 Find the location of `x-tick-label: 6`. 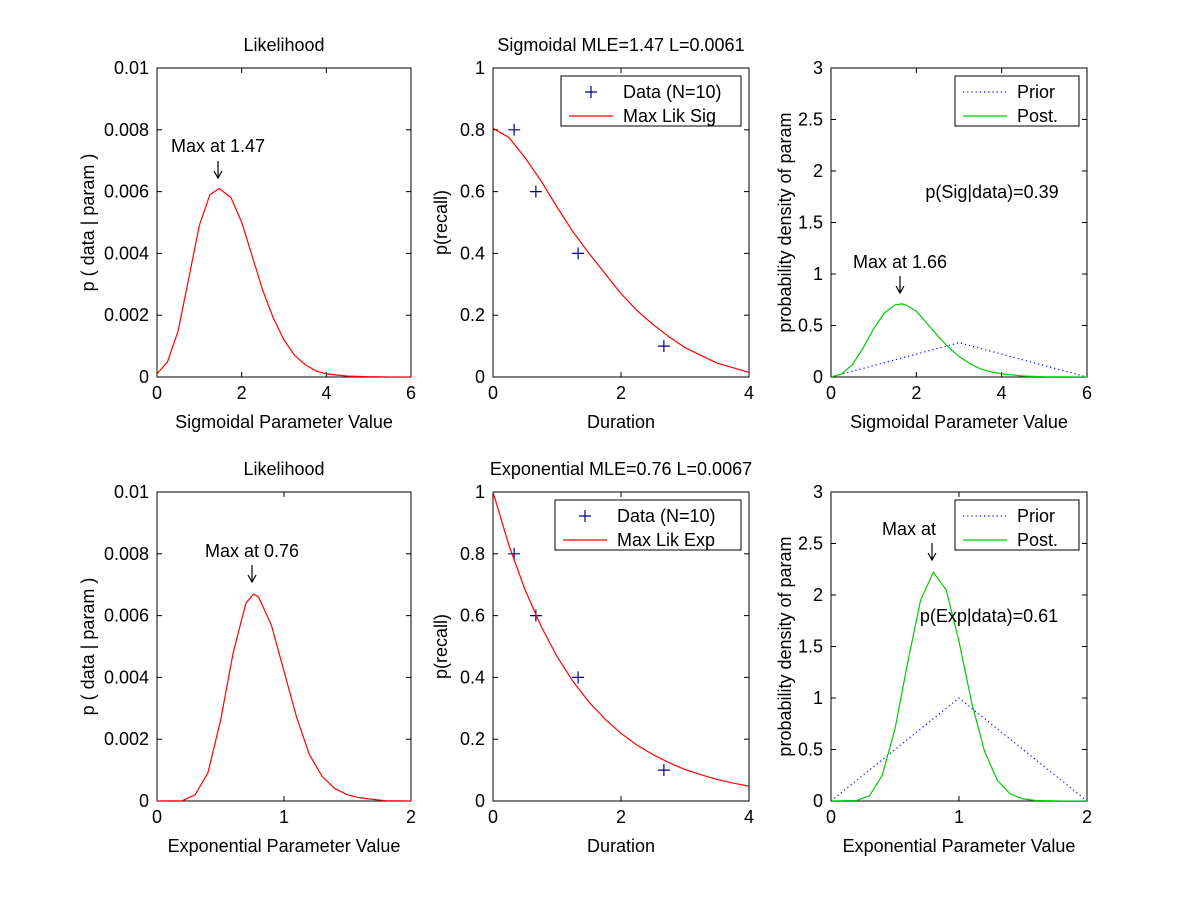

x-tick-label: 6 is located at coordinates (1087, 393).